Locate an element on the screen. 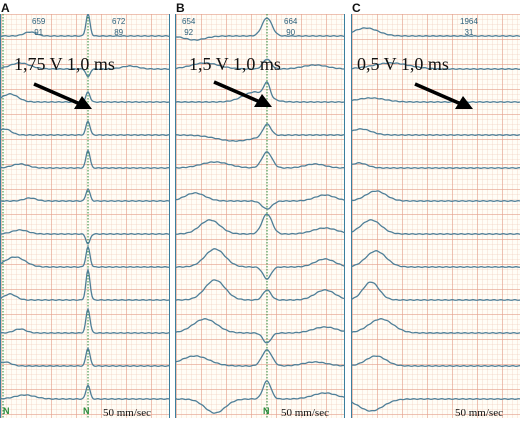 The width and height of the screenshot is (520, 424). rr-interval-left: 654 92 is located at coordinates (188, 27).